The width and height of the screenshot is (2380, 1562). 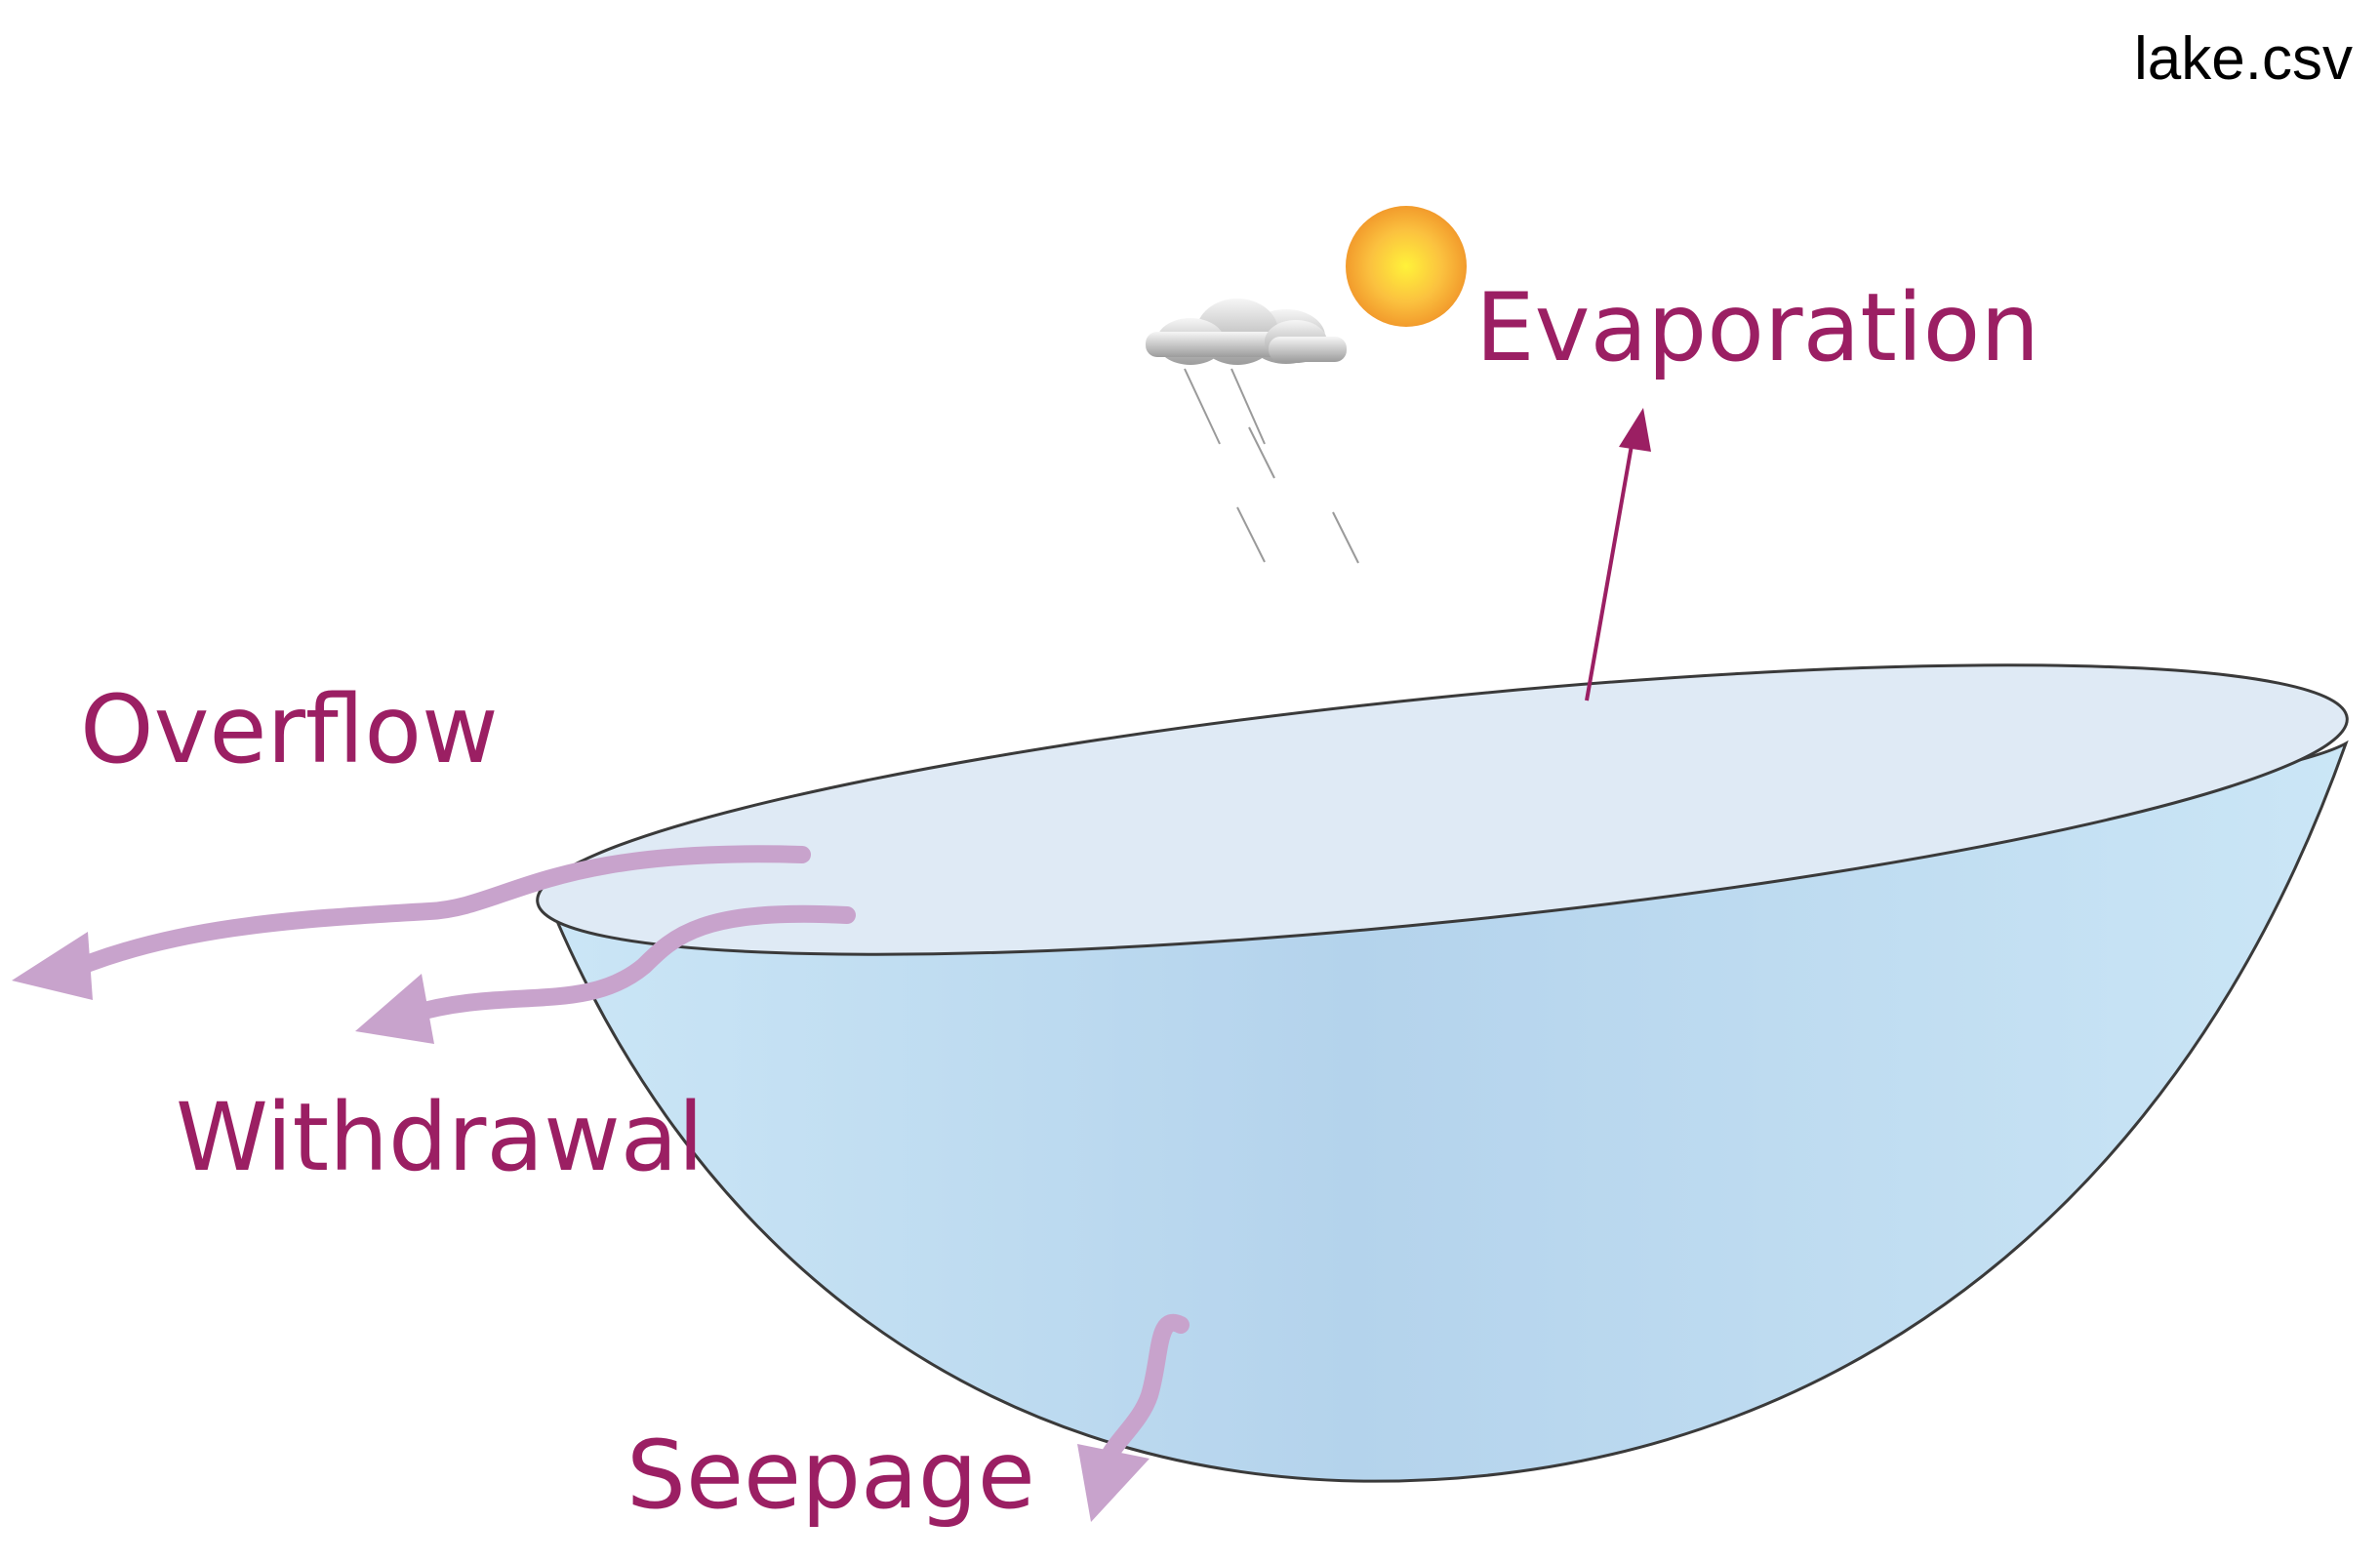 What do you see at coordinates (1406, 266) in the screenshot?
I see `sun-icon` at bounding box center [1406, 266].